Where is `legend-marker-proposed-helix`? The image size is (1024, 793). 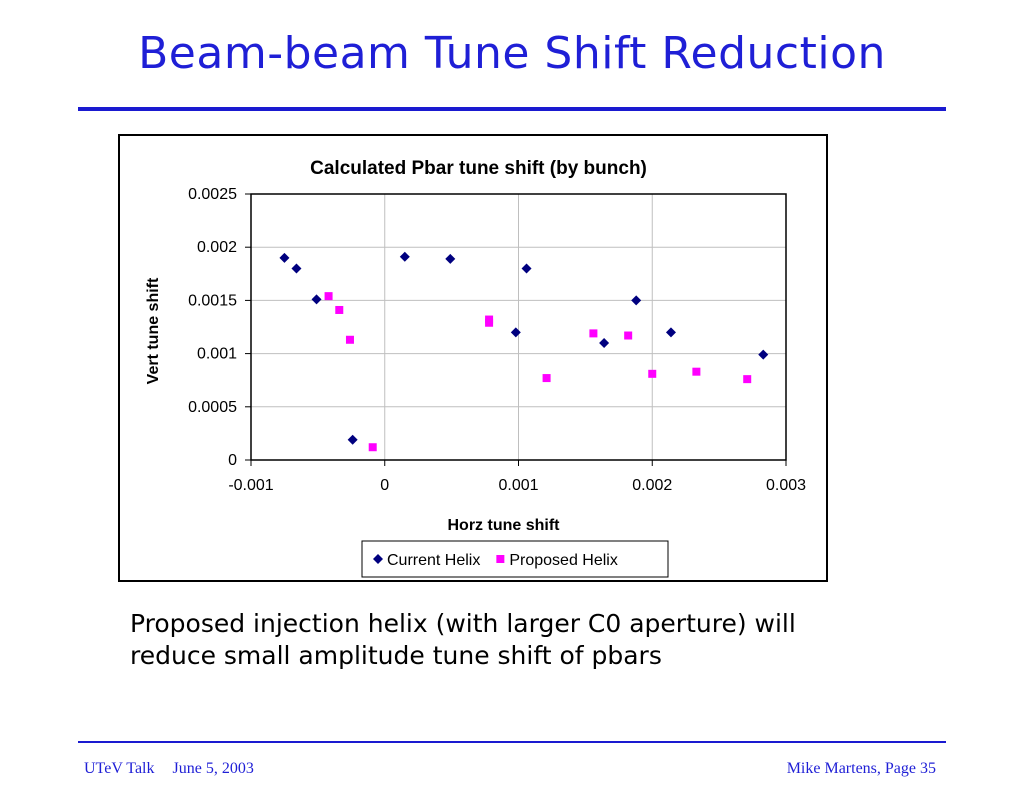 legend-marker-proposed-helix is located at coordinates (500, 559).